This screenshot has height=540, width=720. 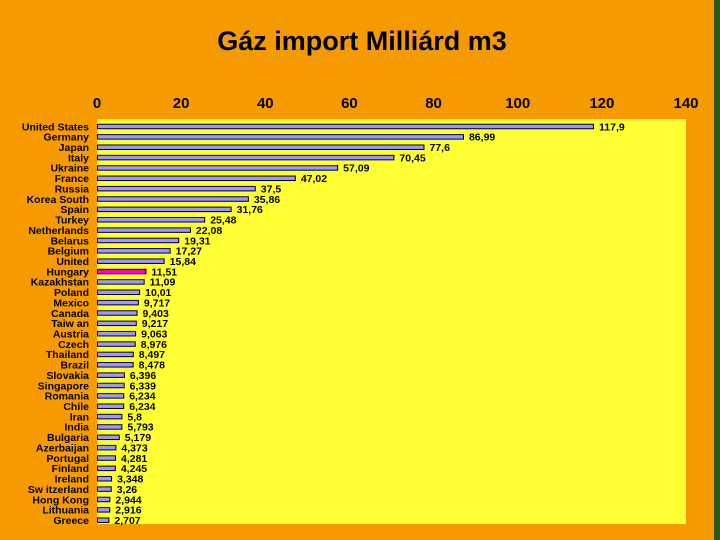 What do you see at coordinates (267, 200) in the screenshot?
I see `value-label: 35,86` at bounding box center [267, 200].